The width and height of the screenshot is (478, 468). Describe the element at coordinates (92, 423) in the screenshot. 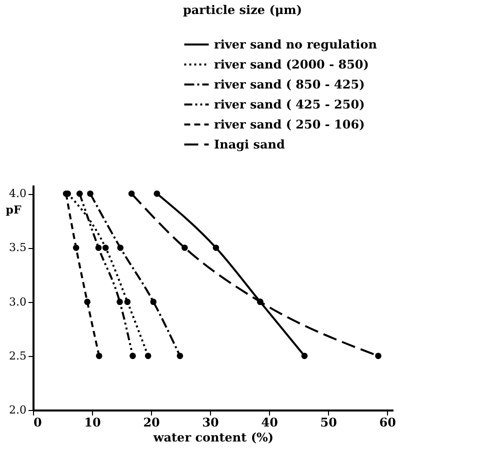

I see `x-tick-label: 10` at that location.